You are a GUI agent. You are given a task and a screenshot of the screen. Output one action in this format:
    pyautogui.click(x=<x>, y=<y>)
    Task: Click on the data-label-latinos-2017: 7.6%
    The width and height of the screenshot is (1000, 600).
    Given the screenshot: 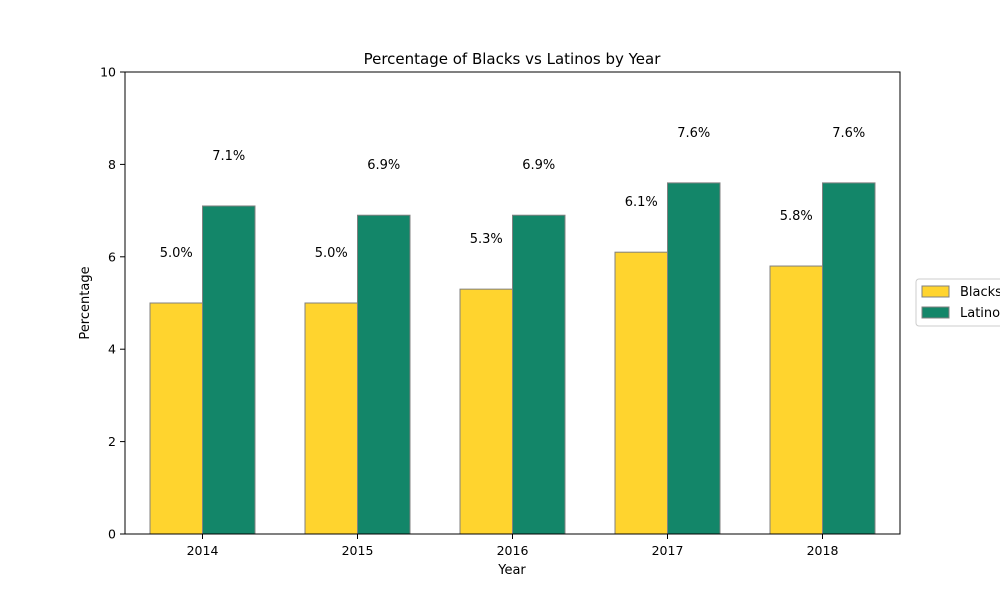 What is the action you would take?
    pyautogui.click(x=693, y=133)
    